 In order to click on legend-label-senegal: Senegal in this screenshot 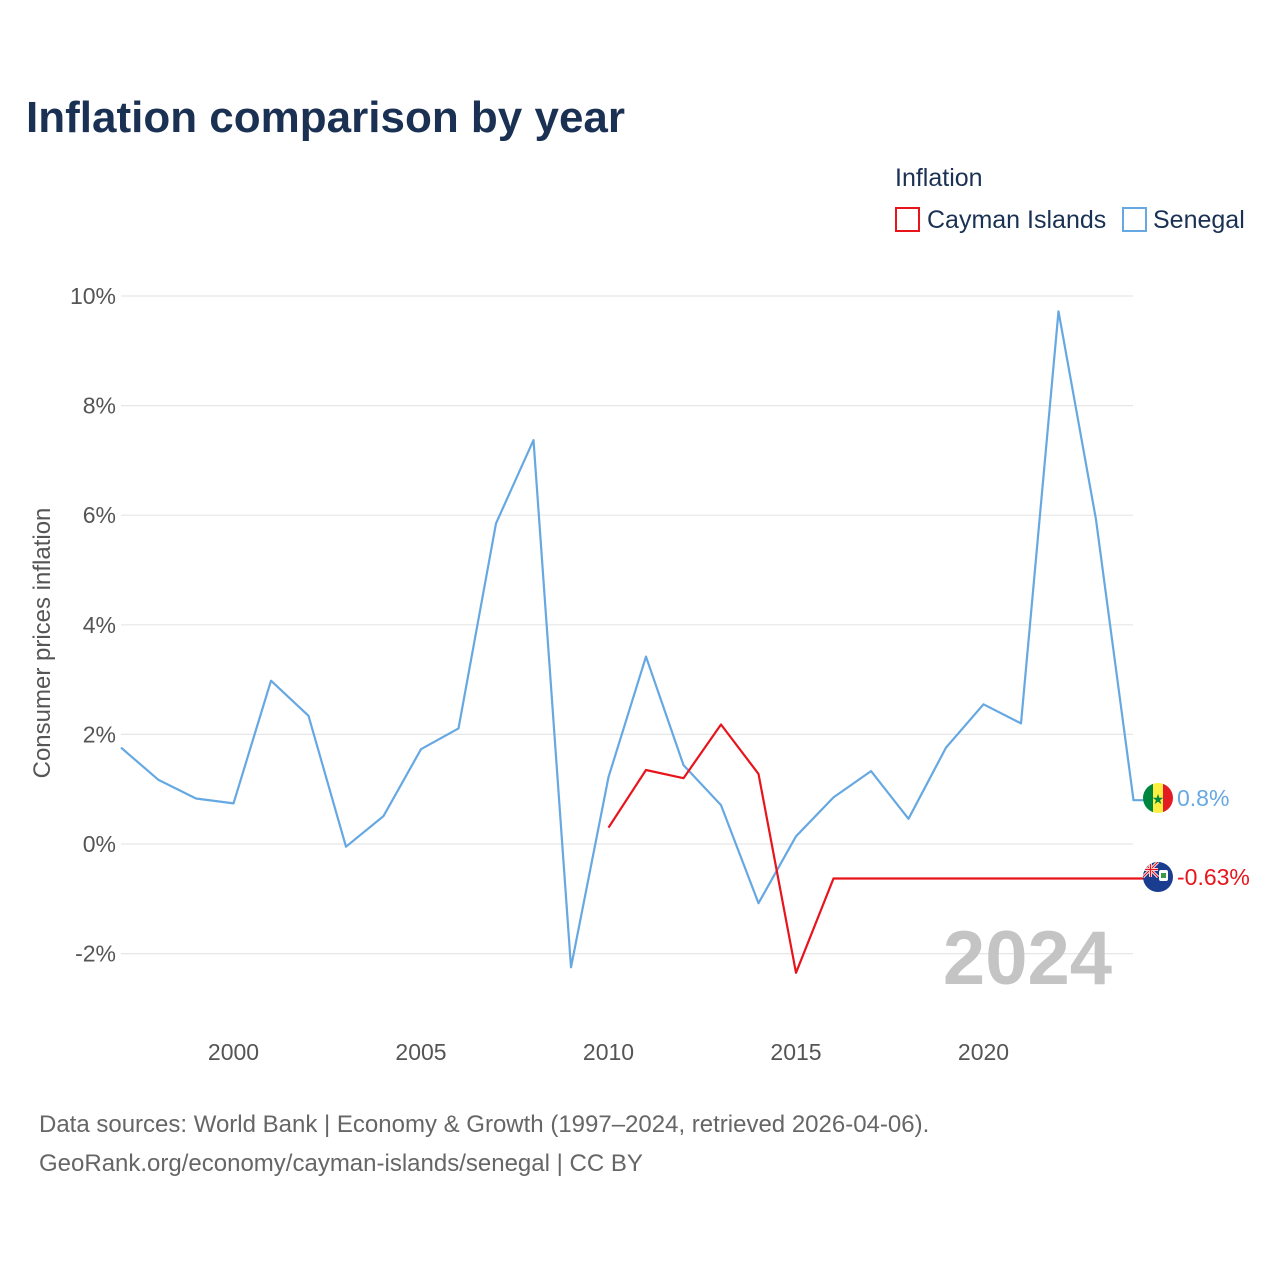, I will do `click(1199, 220)`.